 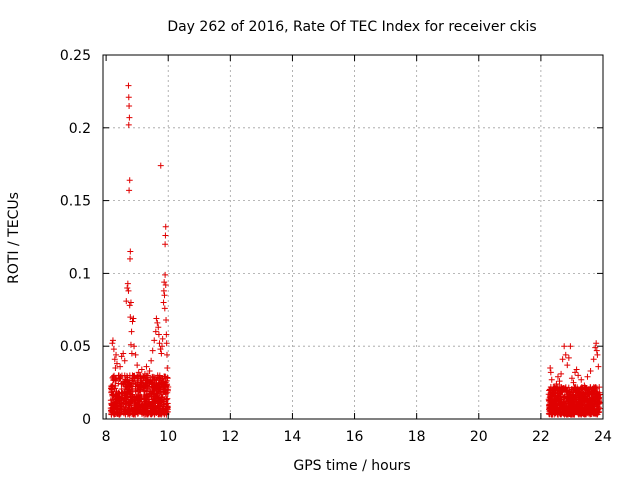 What do you see at coordinates (106, 437) in the screenshot?
I see `x-tick-label: 8` at bounding box center [106, 437].